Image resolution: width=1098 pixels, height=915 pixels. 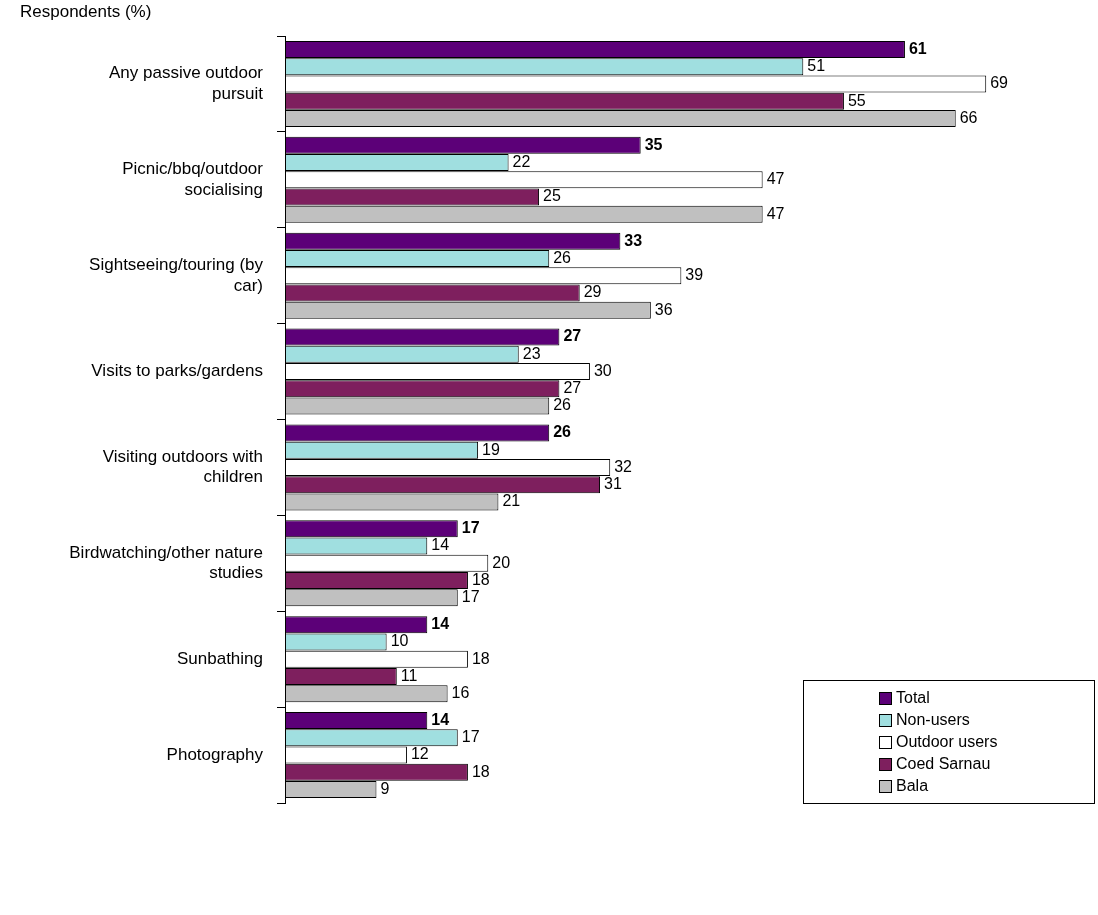 I want to click on data-label: 22, so click(x=521, y=161).